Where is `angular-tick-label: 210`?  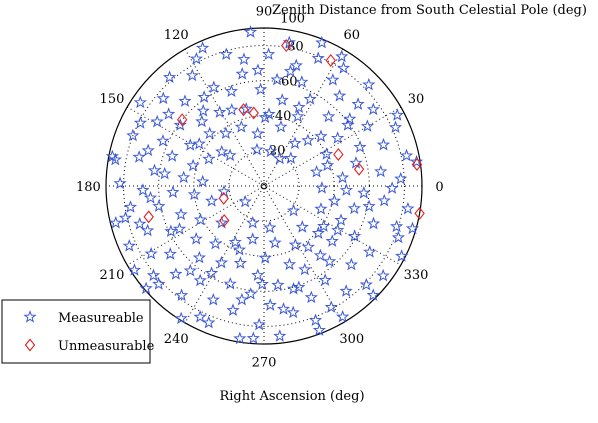
angular-tick-label: 210 is located at coordinates (112, 275).